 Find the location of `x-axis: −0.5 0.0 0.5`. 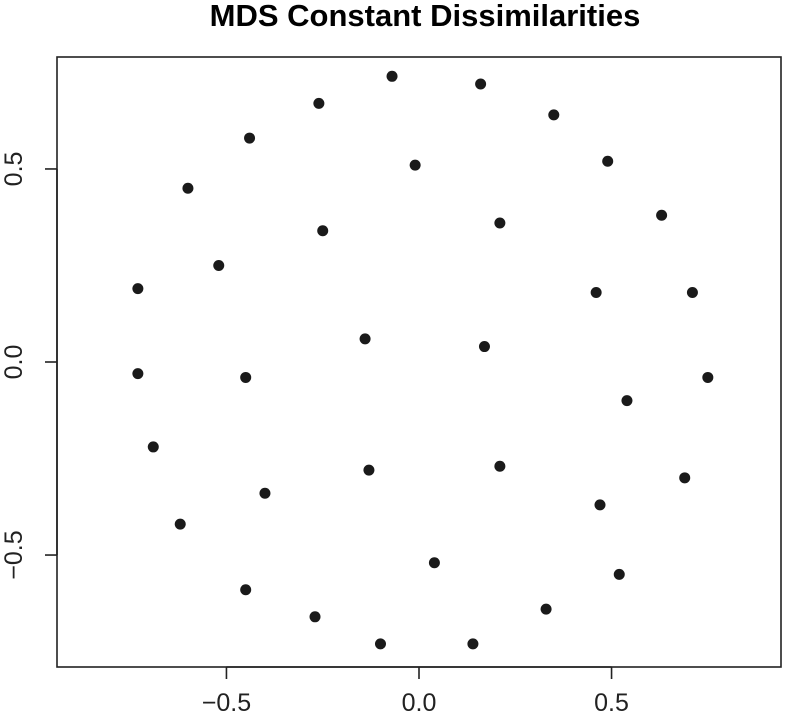

x-axis: −0.5 0.0 0.5 is located at coordinates (415, 691).